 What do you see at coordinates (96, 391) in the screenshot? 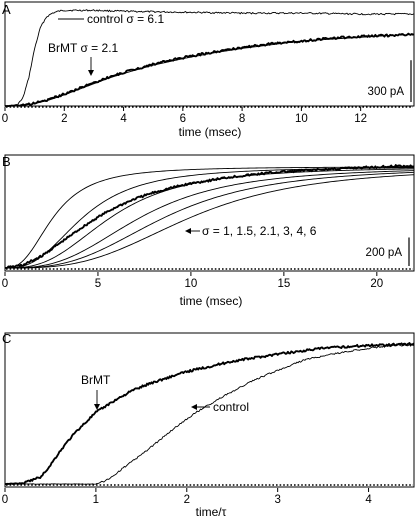
I see `annotation-brmt: BrMT` at bounding box center [96, 391].